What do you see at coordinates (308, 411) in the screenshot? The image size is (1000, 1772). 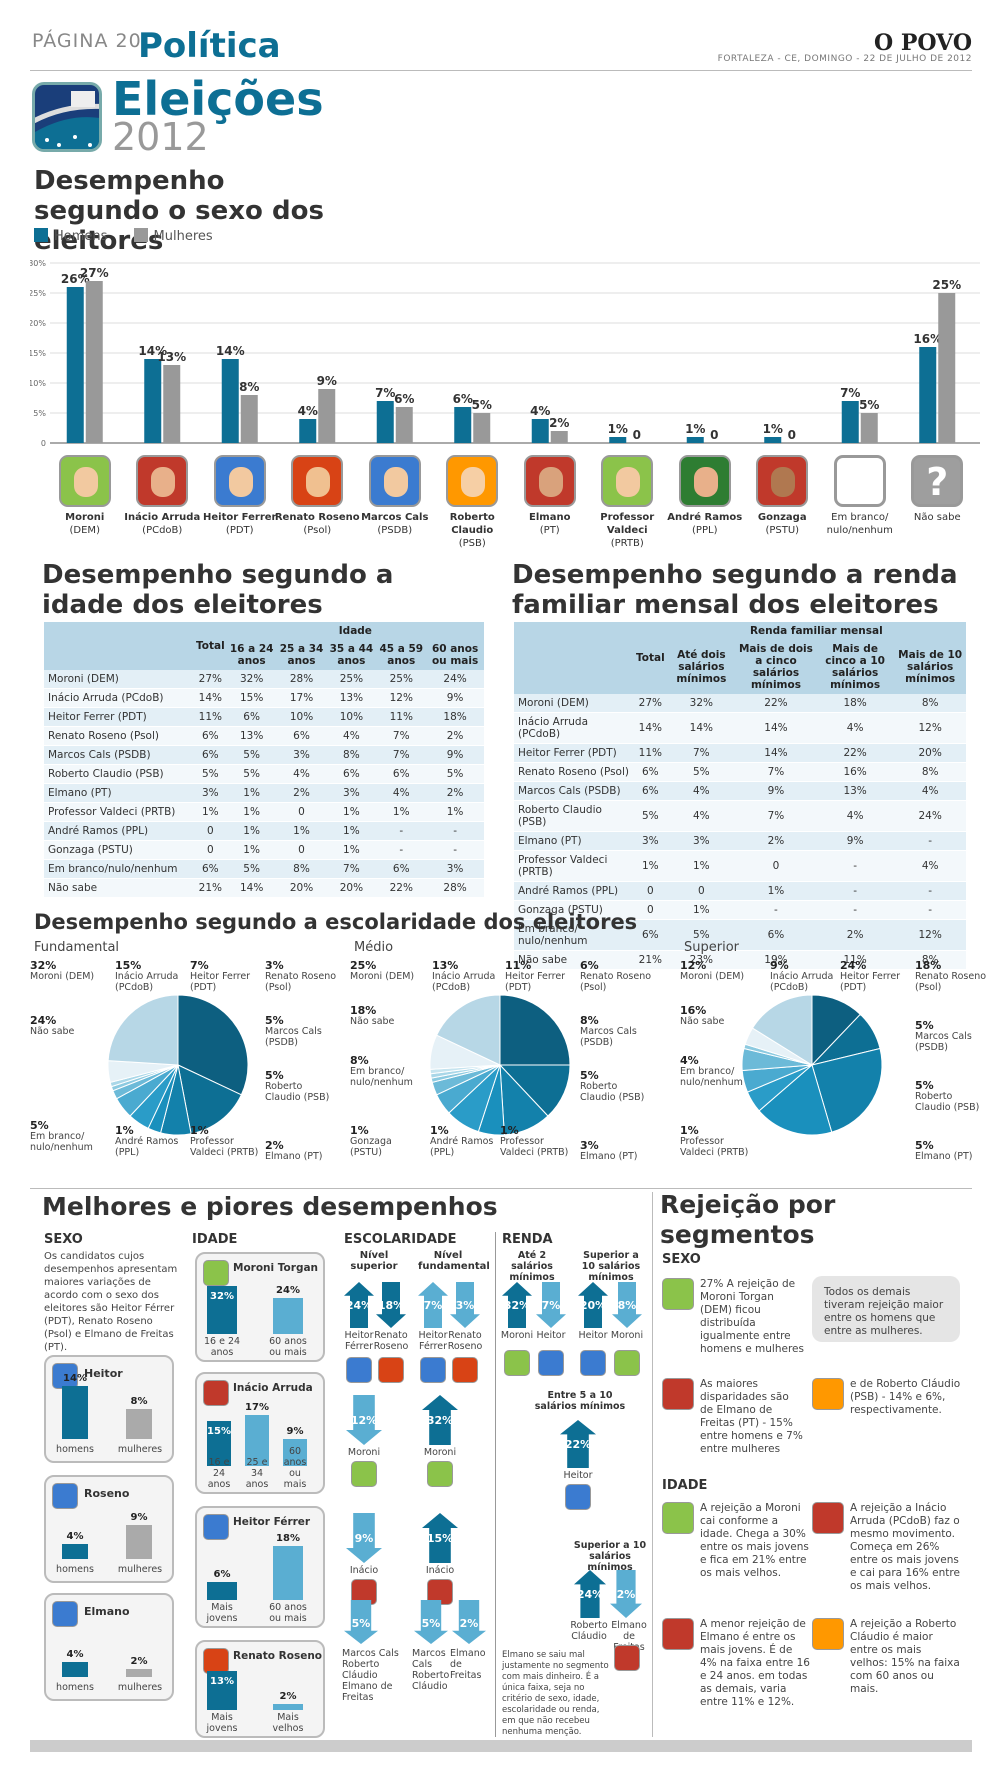 I see `bar-value-label: 4%` at bounding box center [308, 411].